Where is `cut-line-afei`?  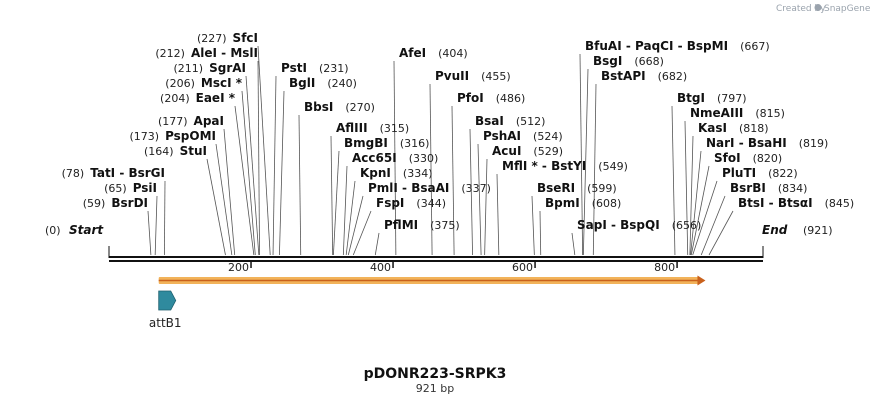
cut-line-afei is located at coordinates (395, 158).